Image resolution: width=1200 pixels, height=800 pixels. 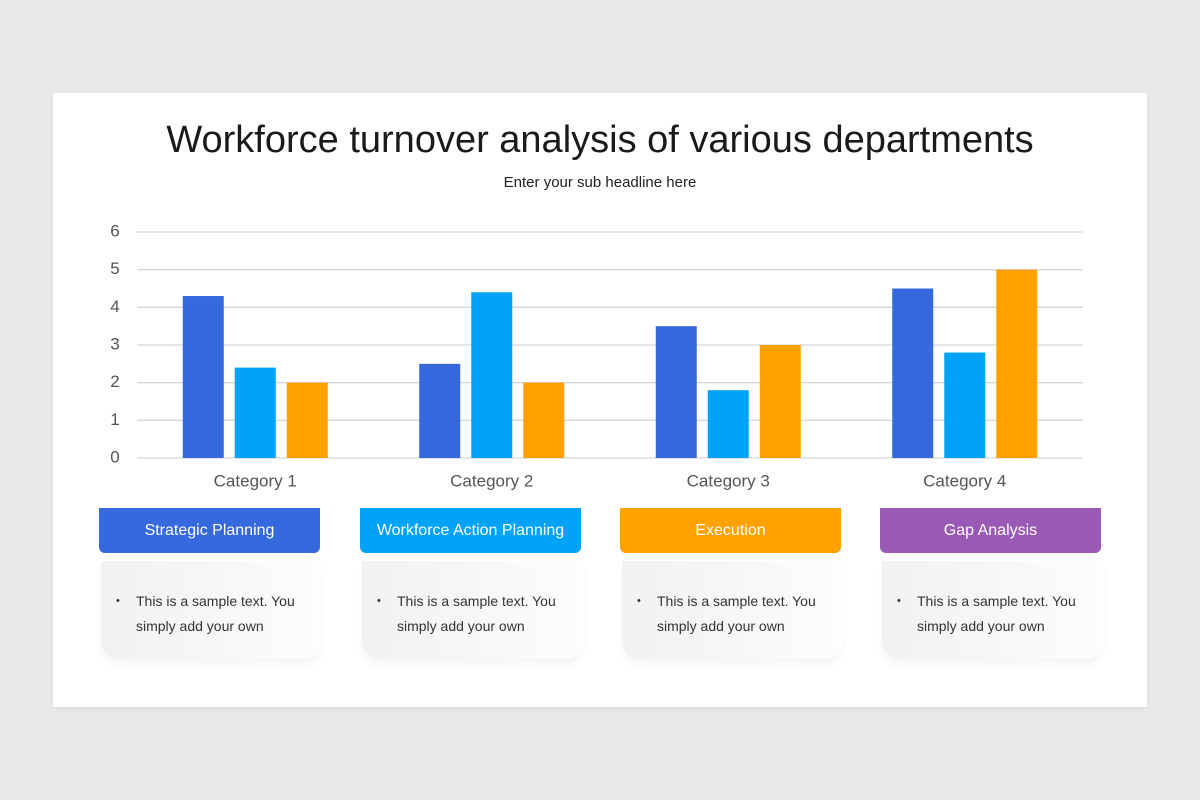 I want to click on y-tick-label: 6, so click(x=114, y=230).